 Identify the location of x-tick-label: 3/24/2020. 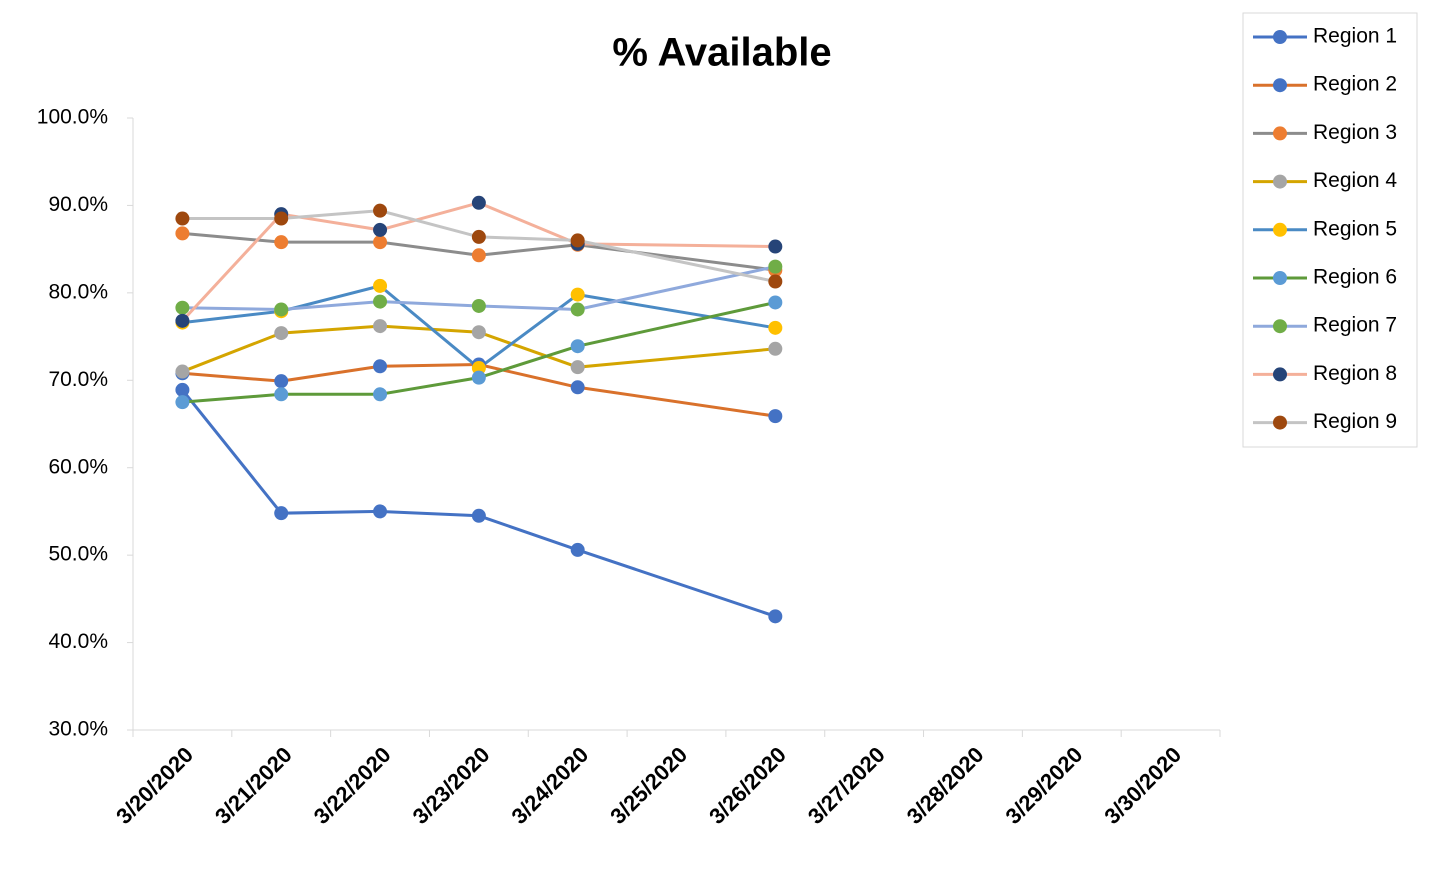
(549, 785).